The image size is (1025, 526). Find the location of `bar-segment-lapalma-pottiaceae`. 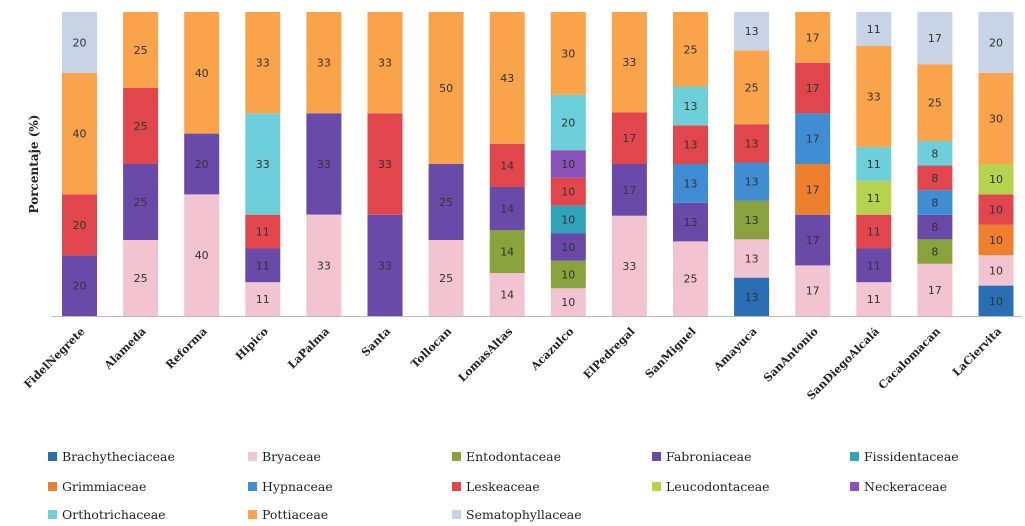

bar-segment-lapalma-pottiaceae is located at coordinates (324, 63).